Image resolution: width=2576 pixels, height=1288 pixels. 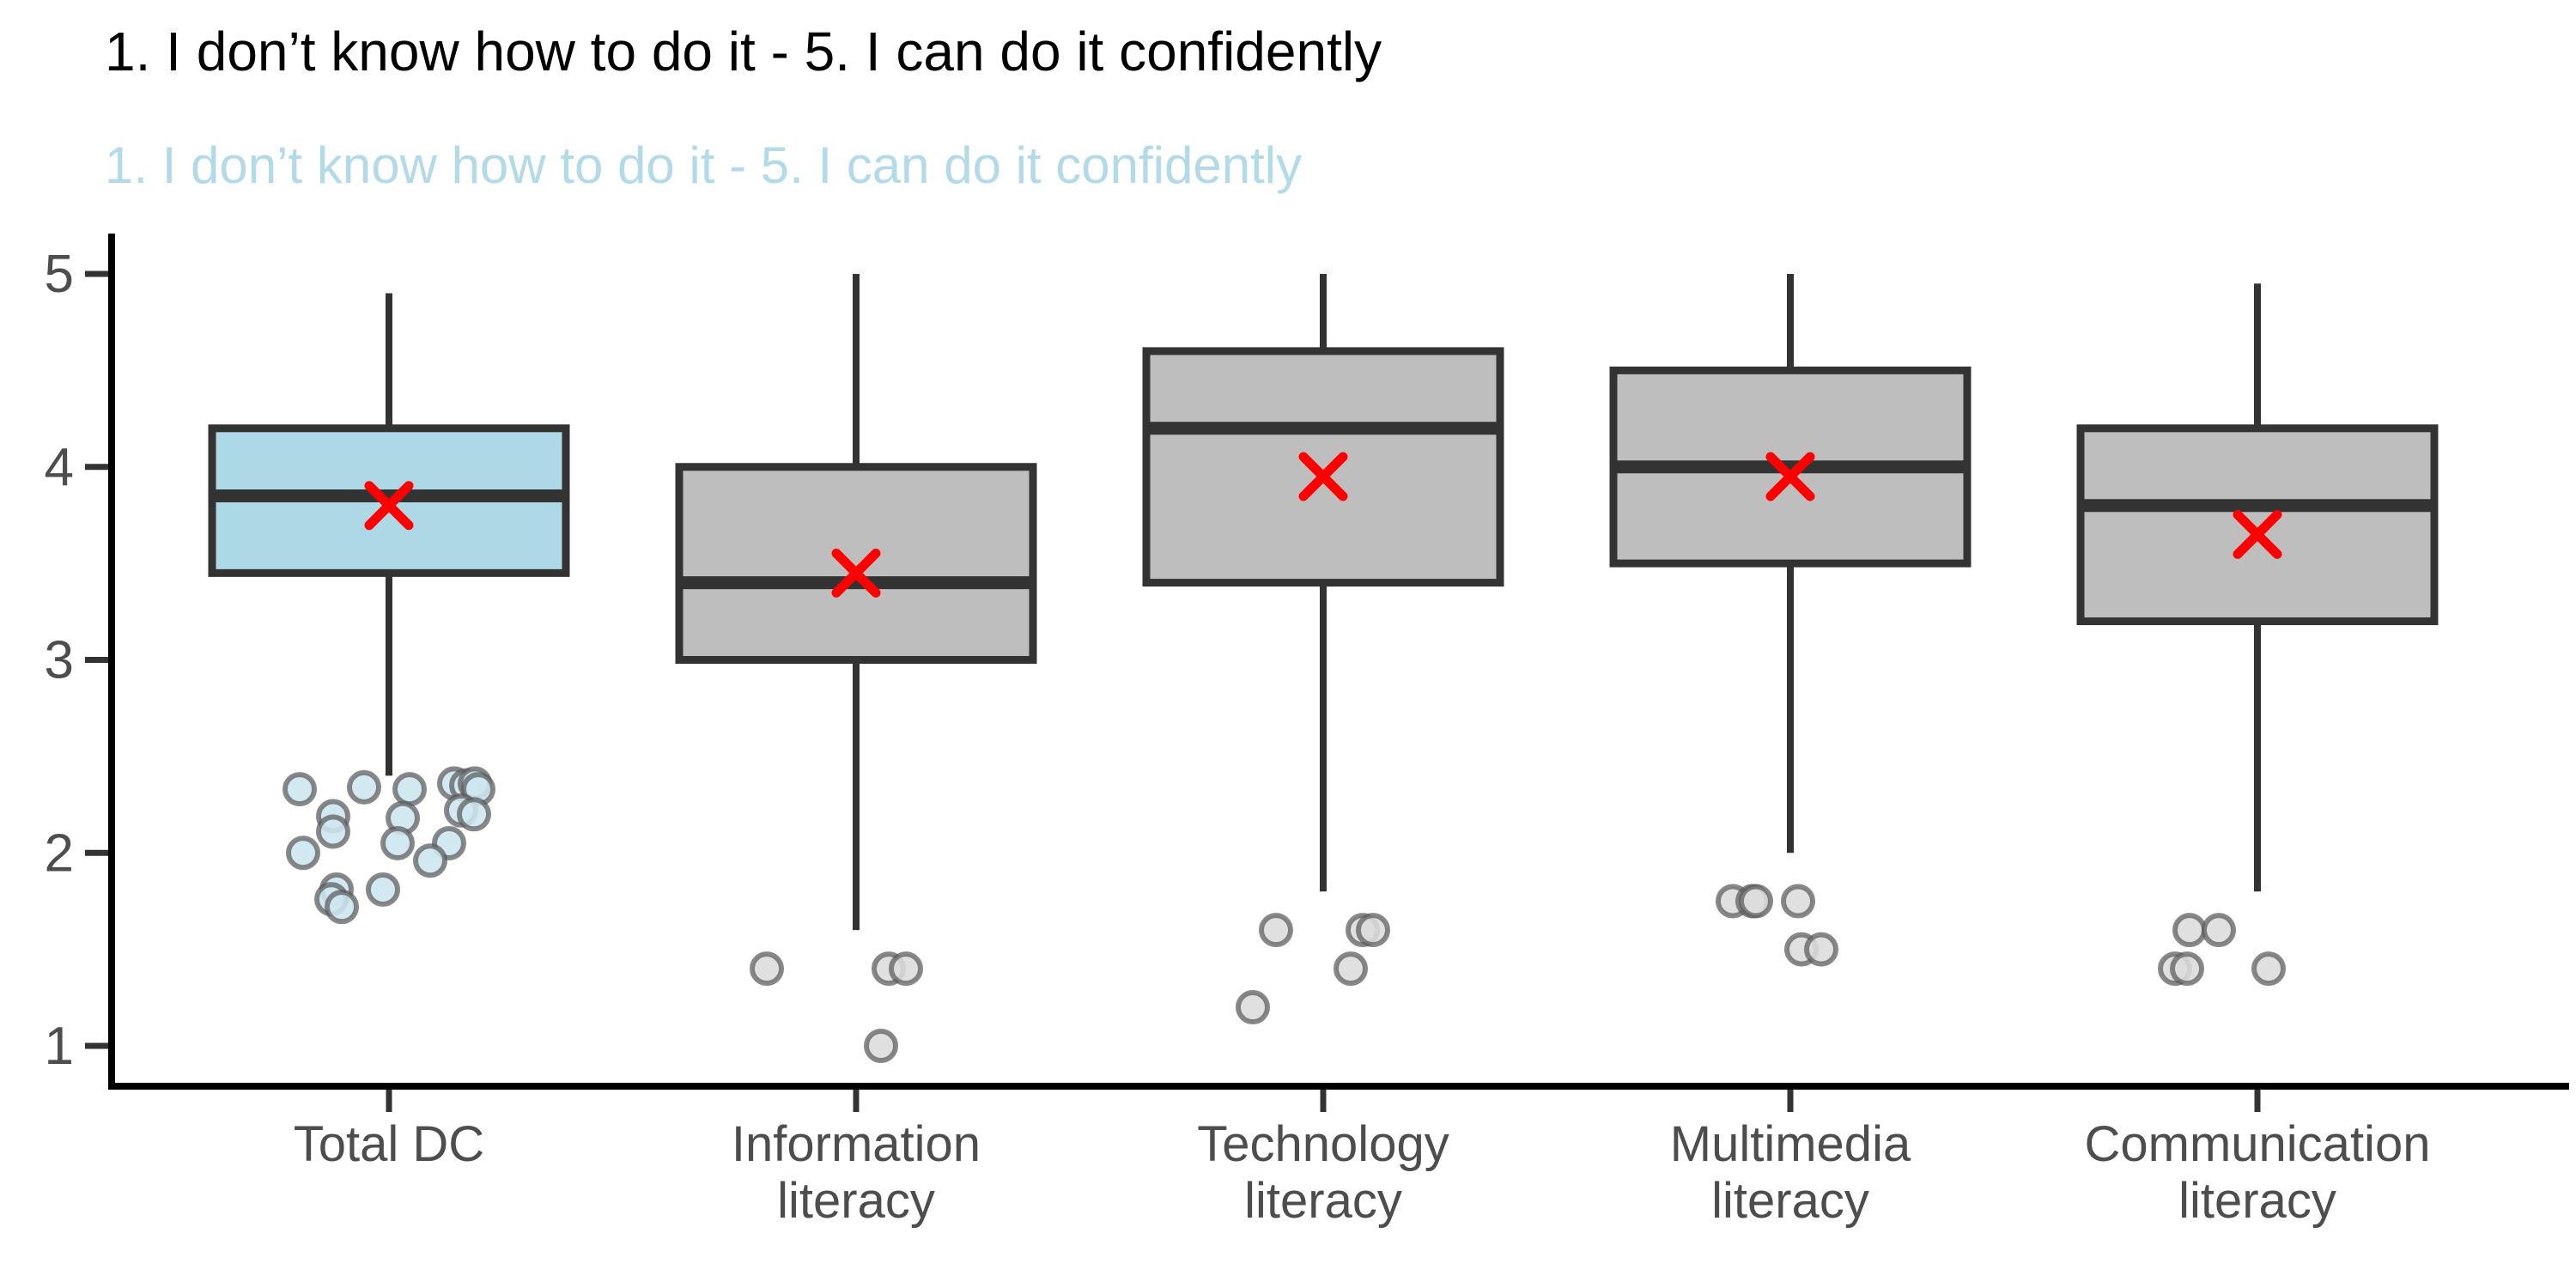 I want to click on x-axis-category-label: Communication, so click(x=2258, y=1144).